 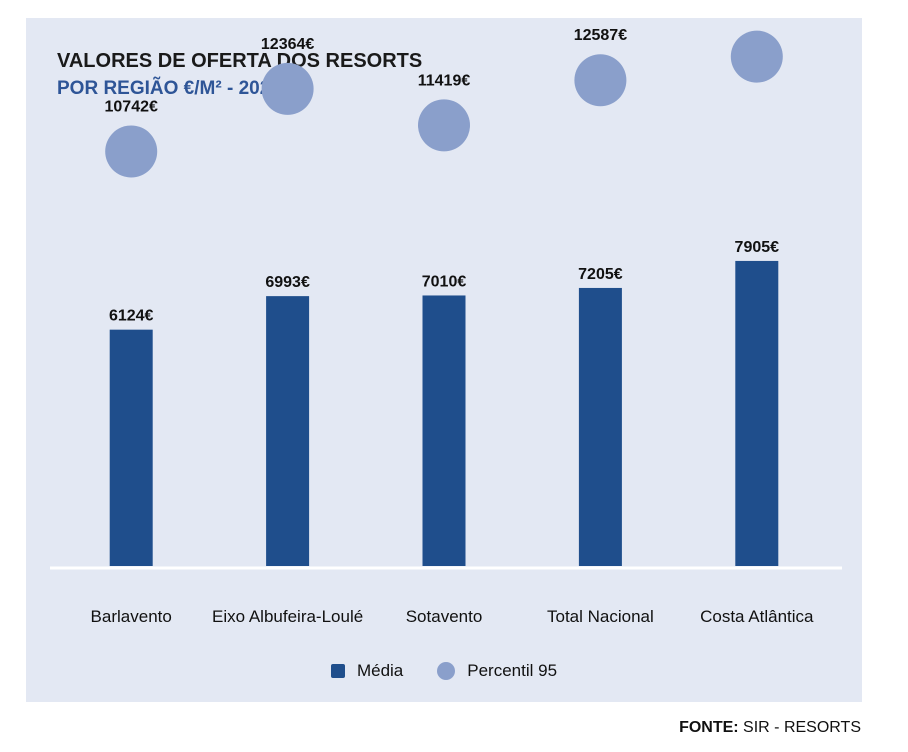 What do you see at coordinates (287, 282) in the screenshot?
I see `bar-value-label: 6993€` at bounding box center [287, 282].